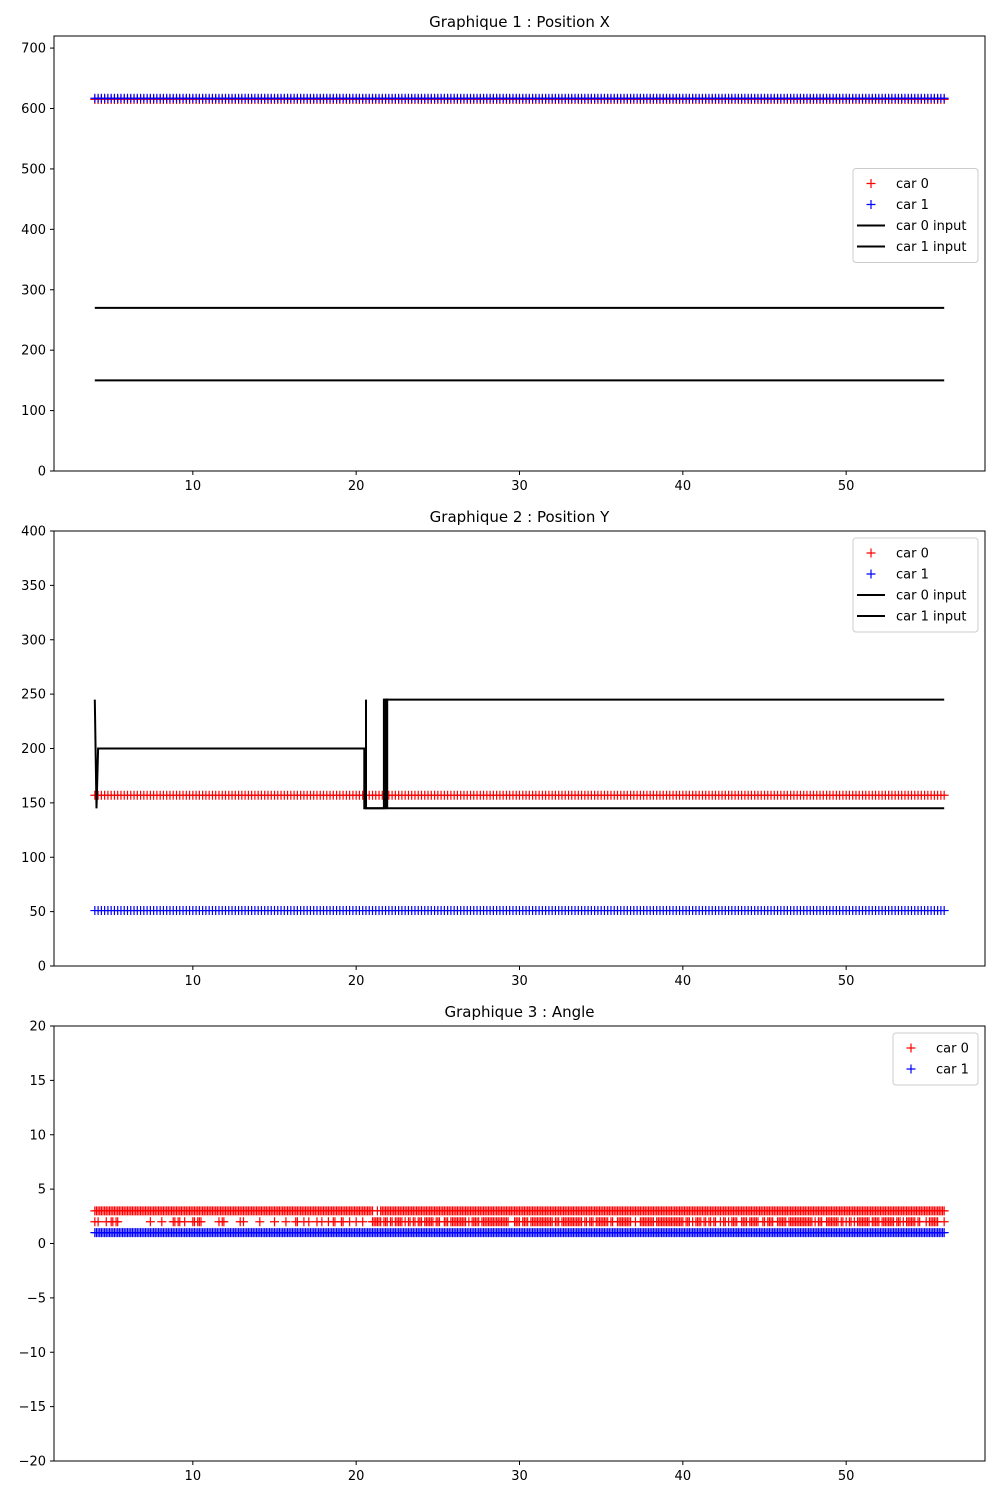 This screenshot has height=1500, width=1000. Describe the element at coordinates (32, 1353) in the screenshot. I see `y-tick-label: −10` at that location.